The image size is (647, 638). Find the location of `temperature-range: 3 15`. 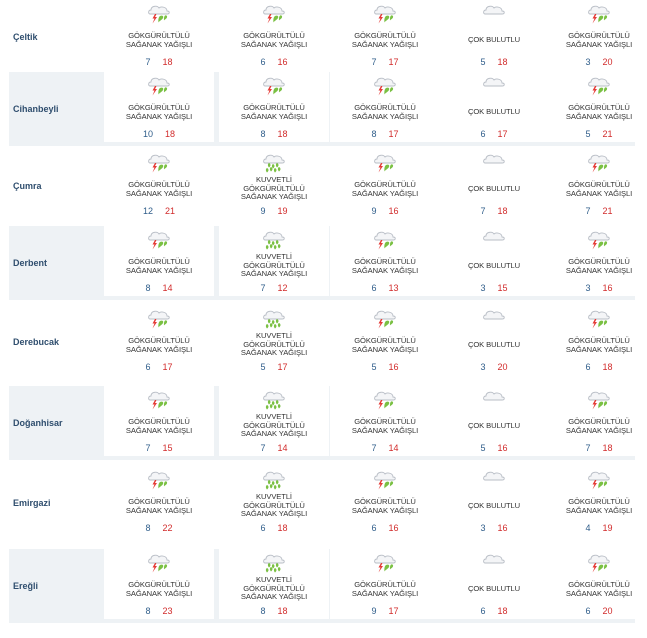

temperature-range: 3 15 is located at coordinates (494, 288).